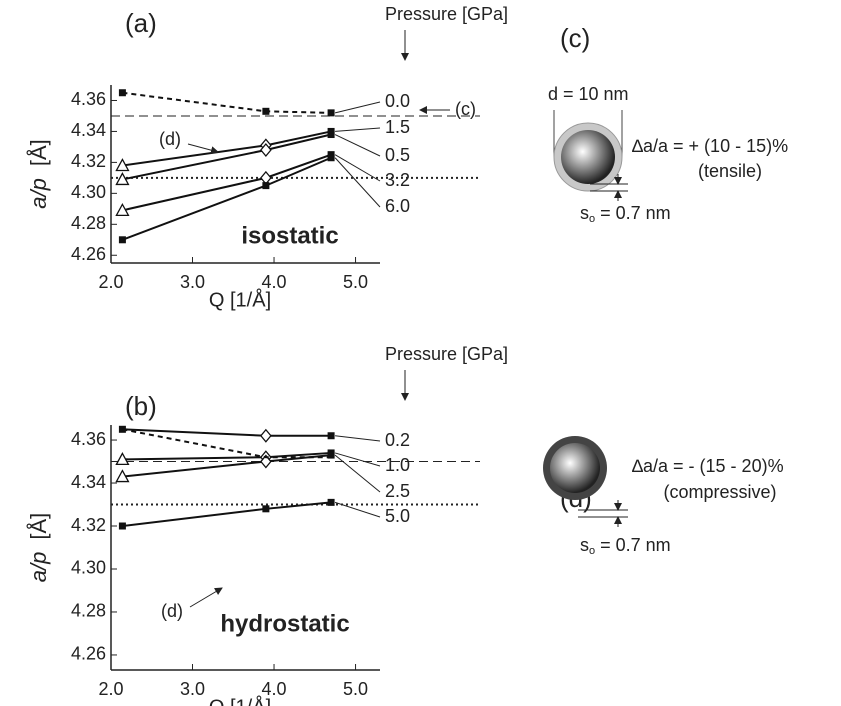 The height and width of the screenshot is (706, 841). What do you see at coordinates (397, 155) in the screenshot?
I see `series-label: 0.5` at bounding box center [397, 155].